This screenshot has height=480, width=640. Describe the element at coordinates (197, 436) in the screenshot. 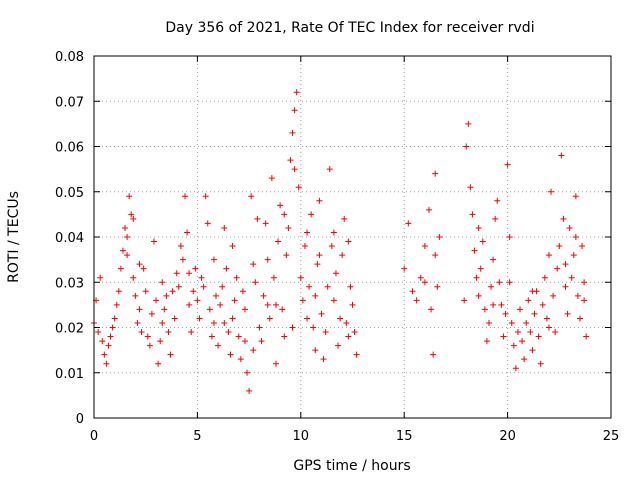

I see `x-tick-label: 5` at that location.